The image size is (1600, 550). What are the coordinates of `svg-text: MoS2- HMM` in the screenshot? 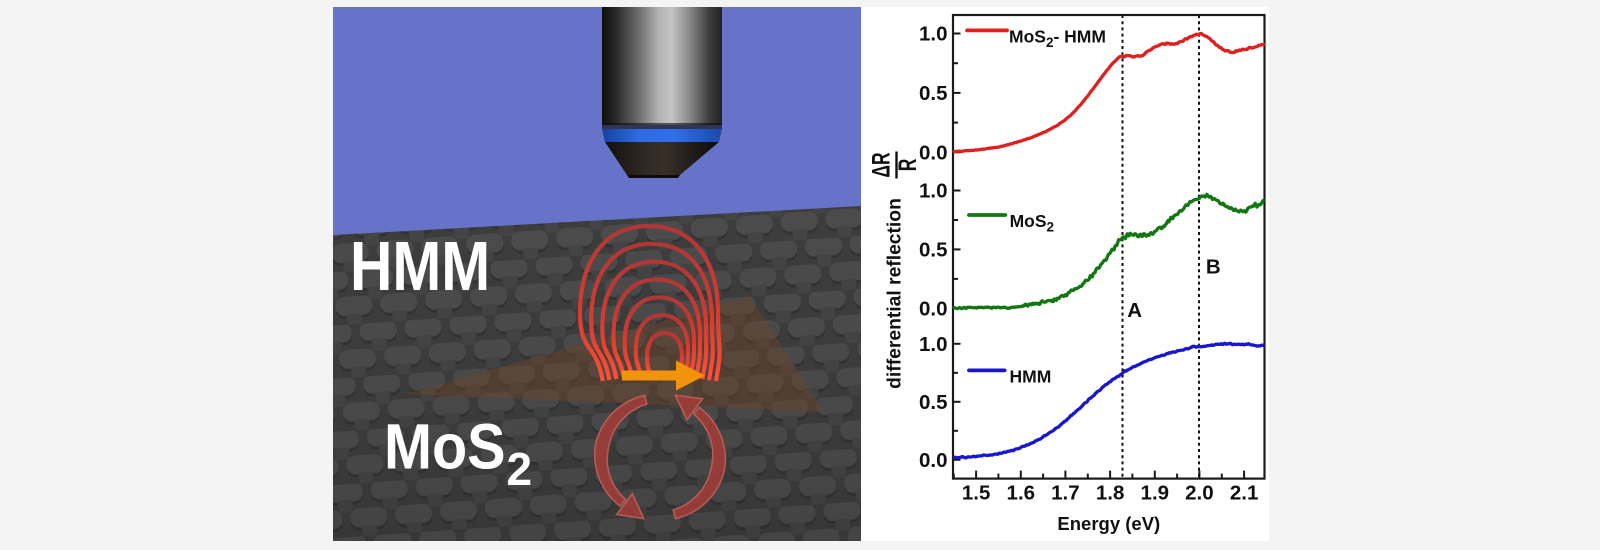 It's located at (1057, 38).